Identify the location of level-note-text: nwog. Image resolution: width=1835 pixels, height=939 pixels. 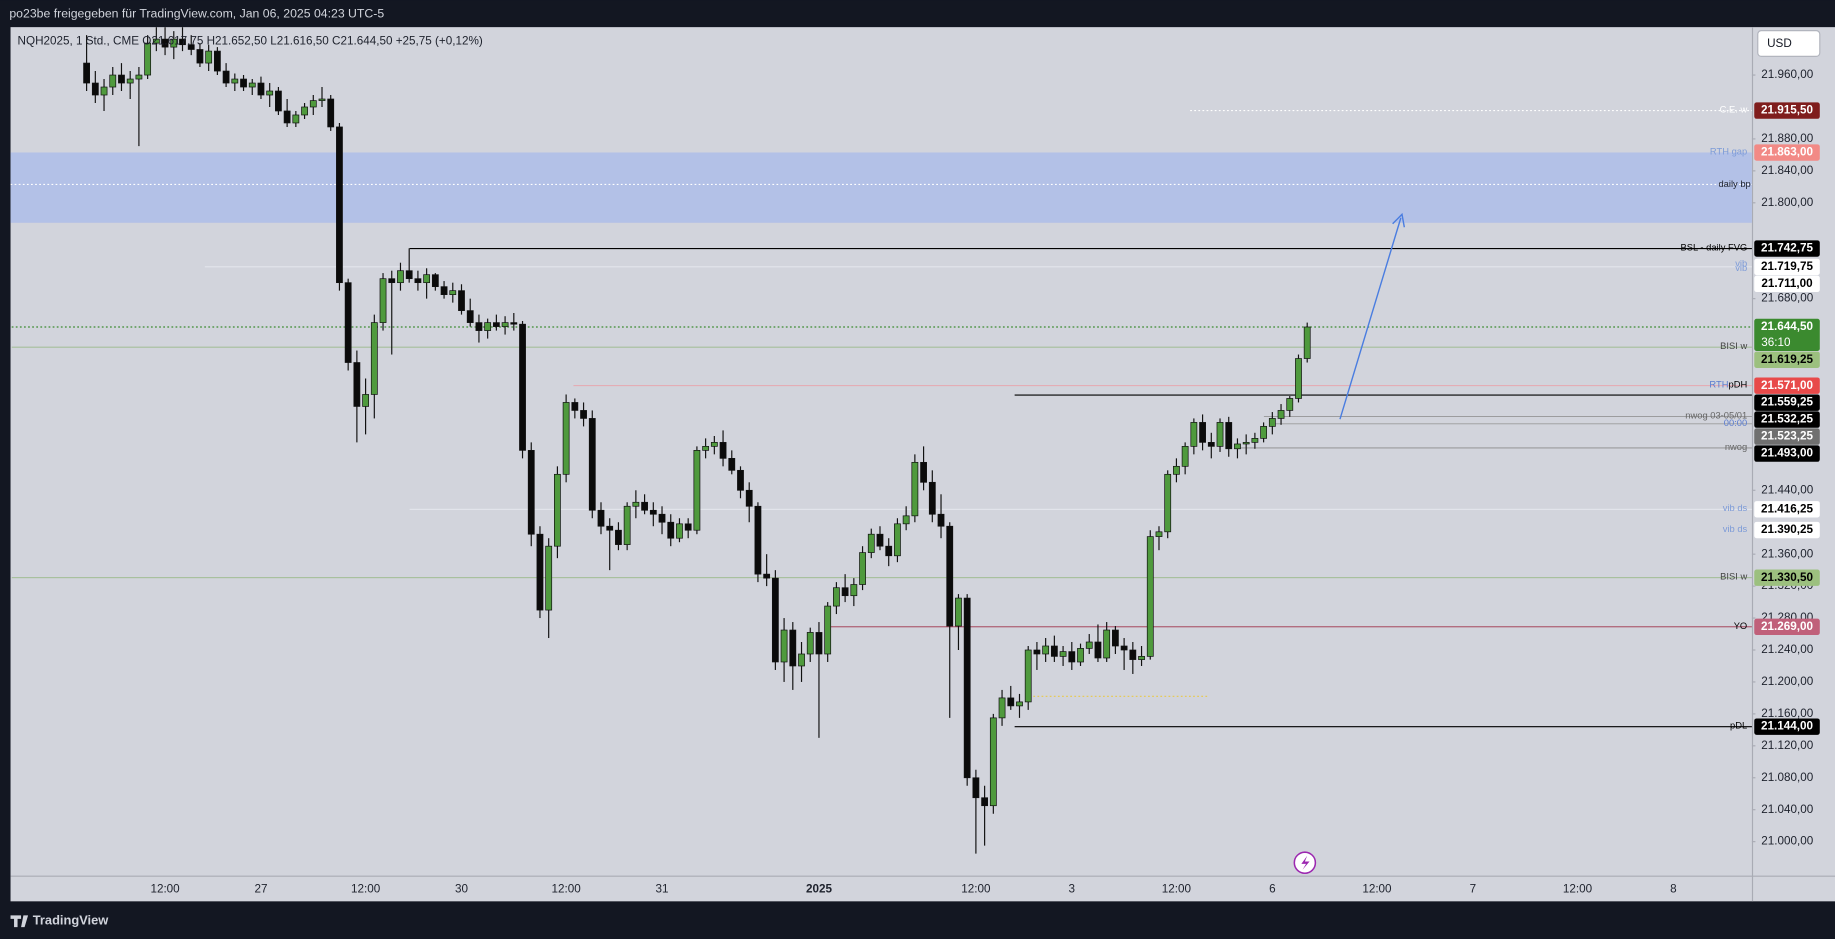
(1736, 447).